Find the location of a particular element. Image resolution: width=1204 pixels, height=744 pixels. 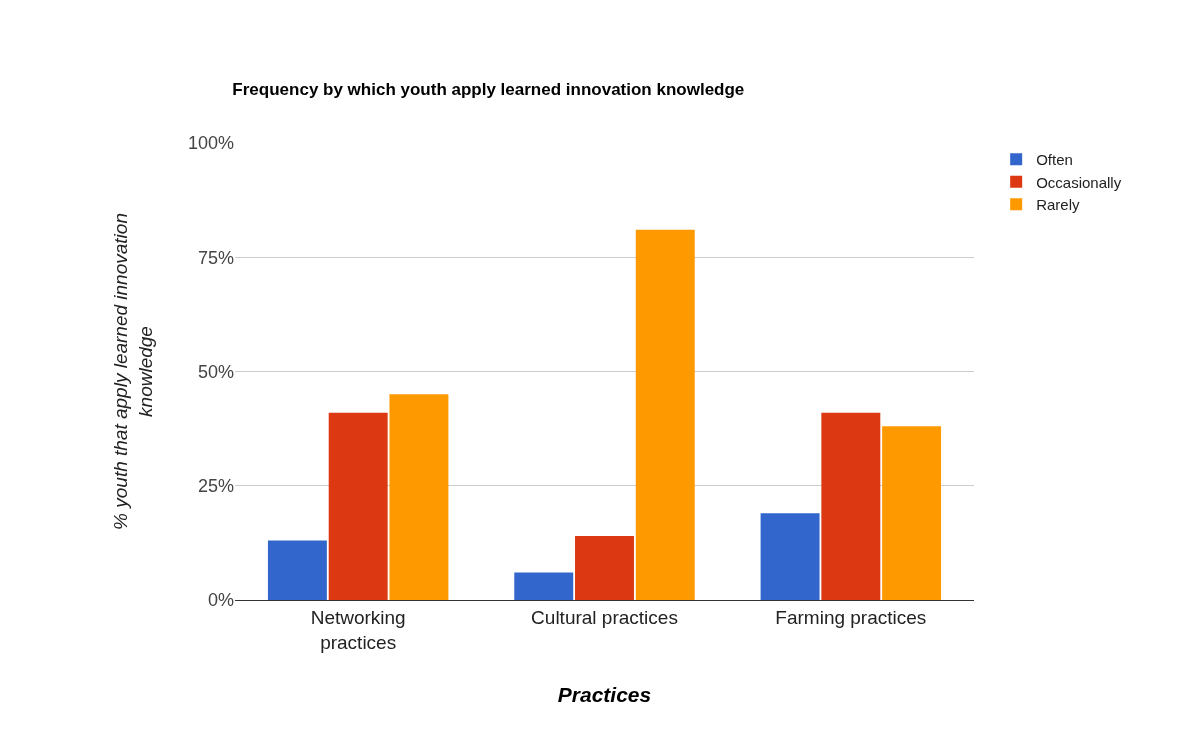

x-tick-label: Farming practices is located at coordinates (851, 617).